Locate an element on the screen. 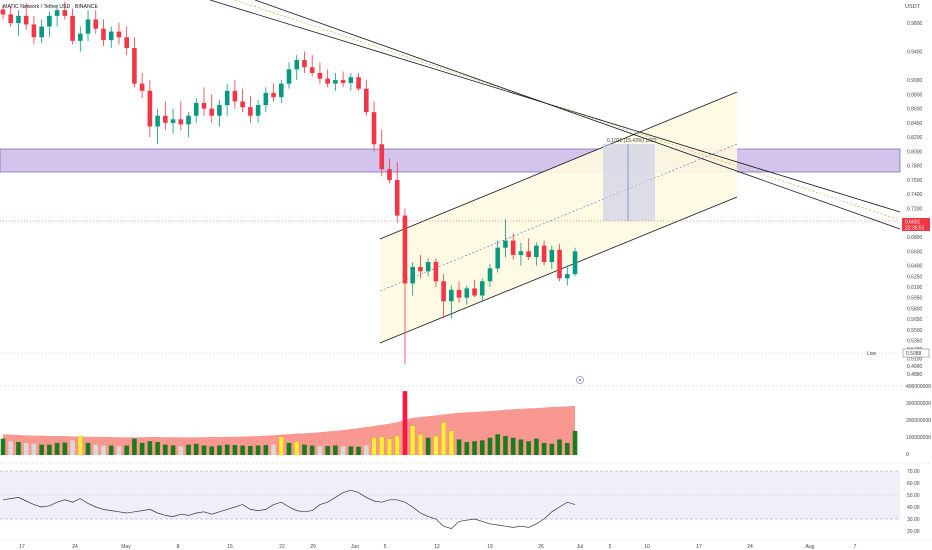  price-axis-label: 0.4990 is located at coordinates (915, 367).